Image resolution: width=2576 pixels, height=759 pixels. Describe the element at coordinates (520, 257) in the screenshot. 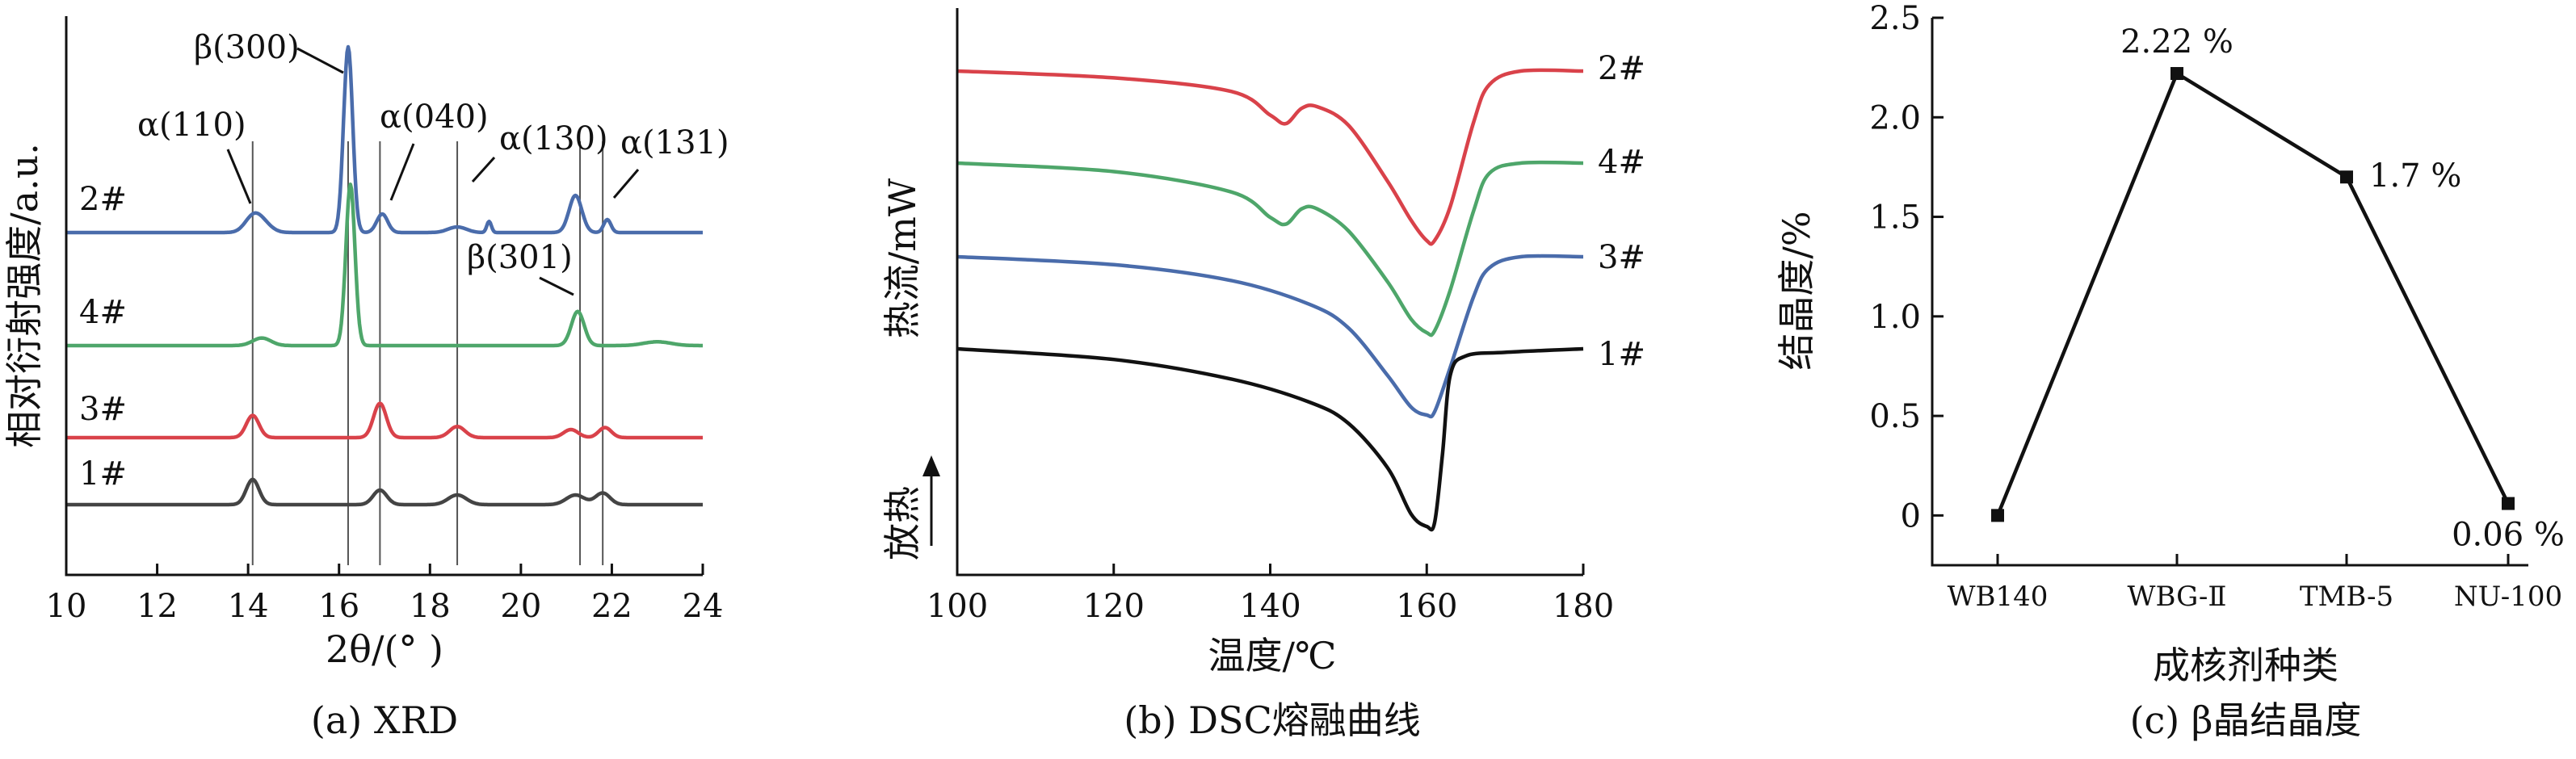

I see `annotation-beta-301: β(301)` at that location.